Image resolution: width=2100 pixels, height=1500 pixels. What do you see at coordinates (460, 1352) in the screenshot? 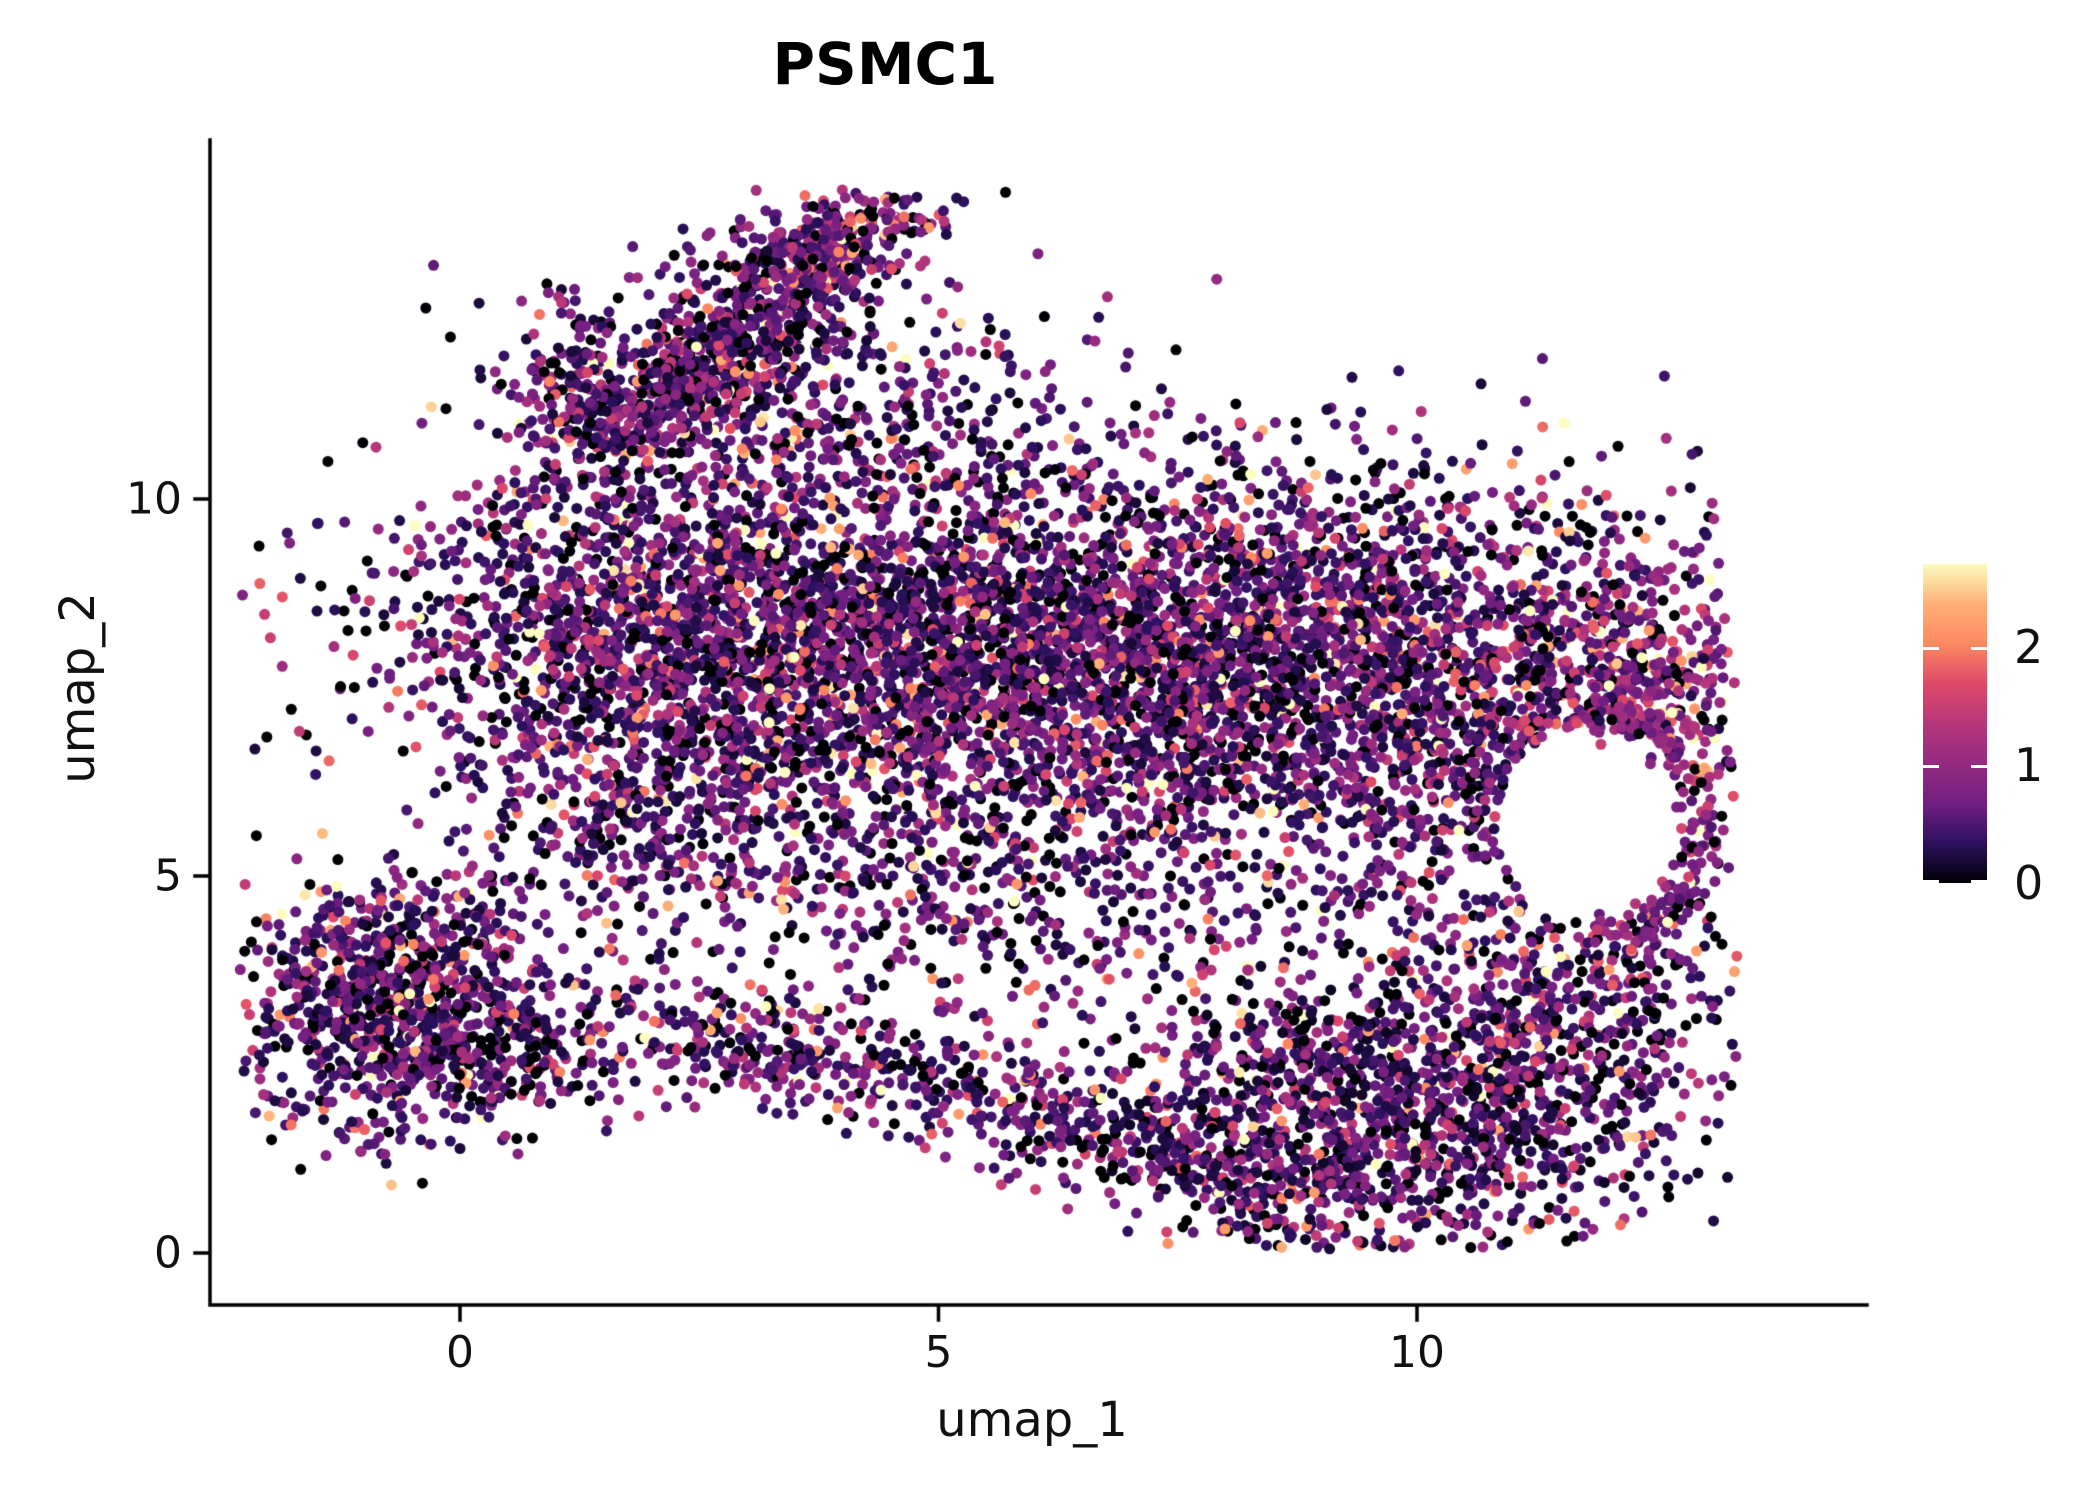
I see `x-tick-label: 0` at bounding box center [460, 1352].